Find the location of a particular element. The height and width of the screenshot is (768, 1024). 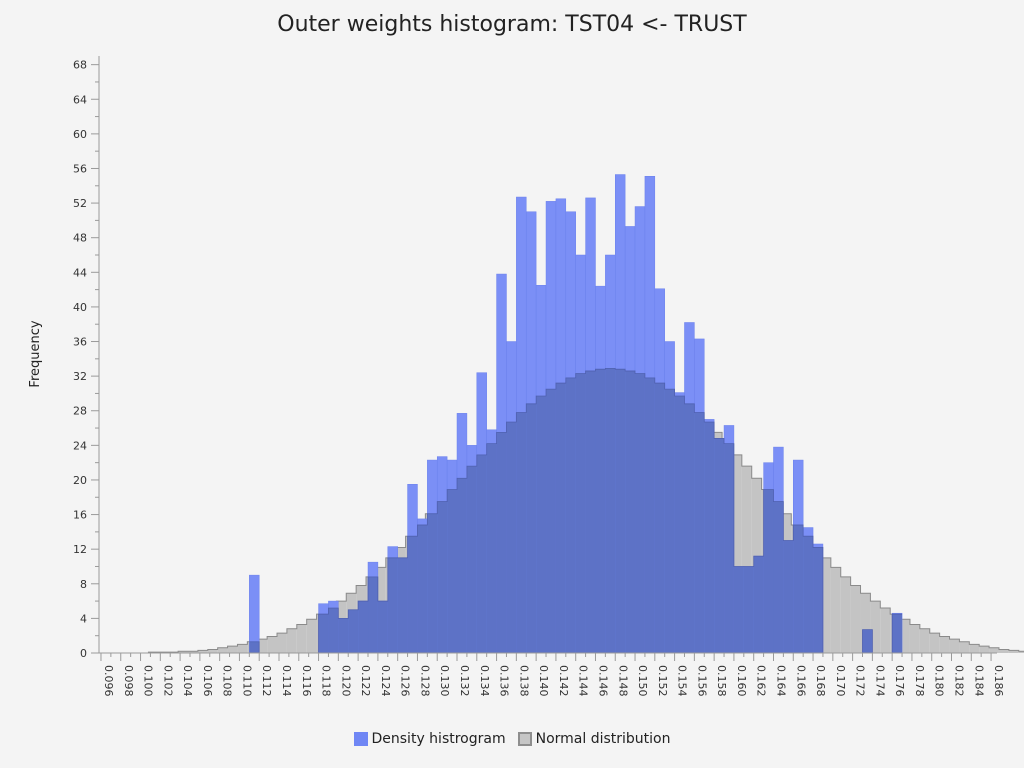

x-tick-label: 0.098 is located at coordinates (128, 681).